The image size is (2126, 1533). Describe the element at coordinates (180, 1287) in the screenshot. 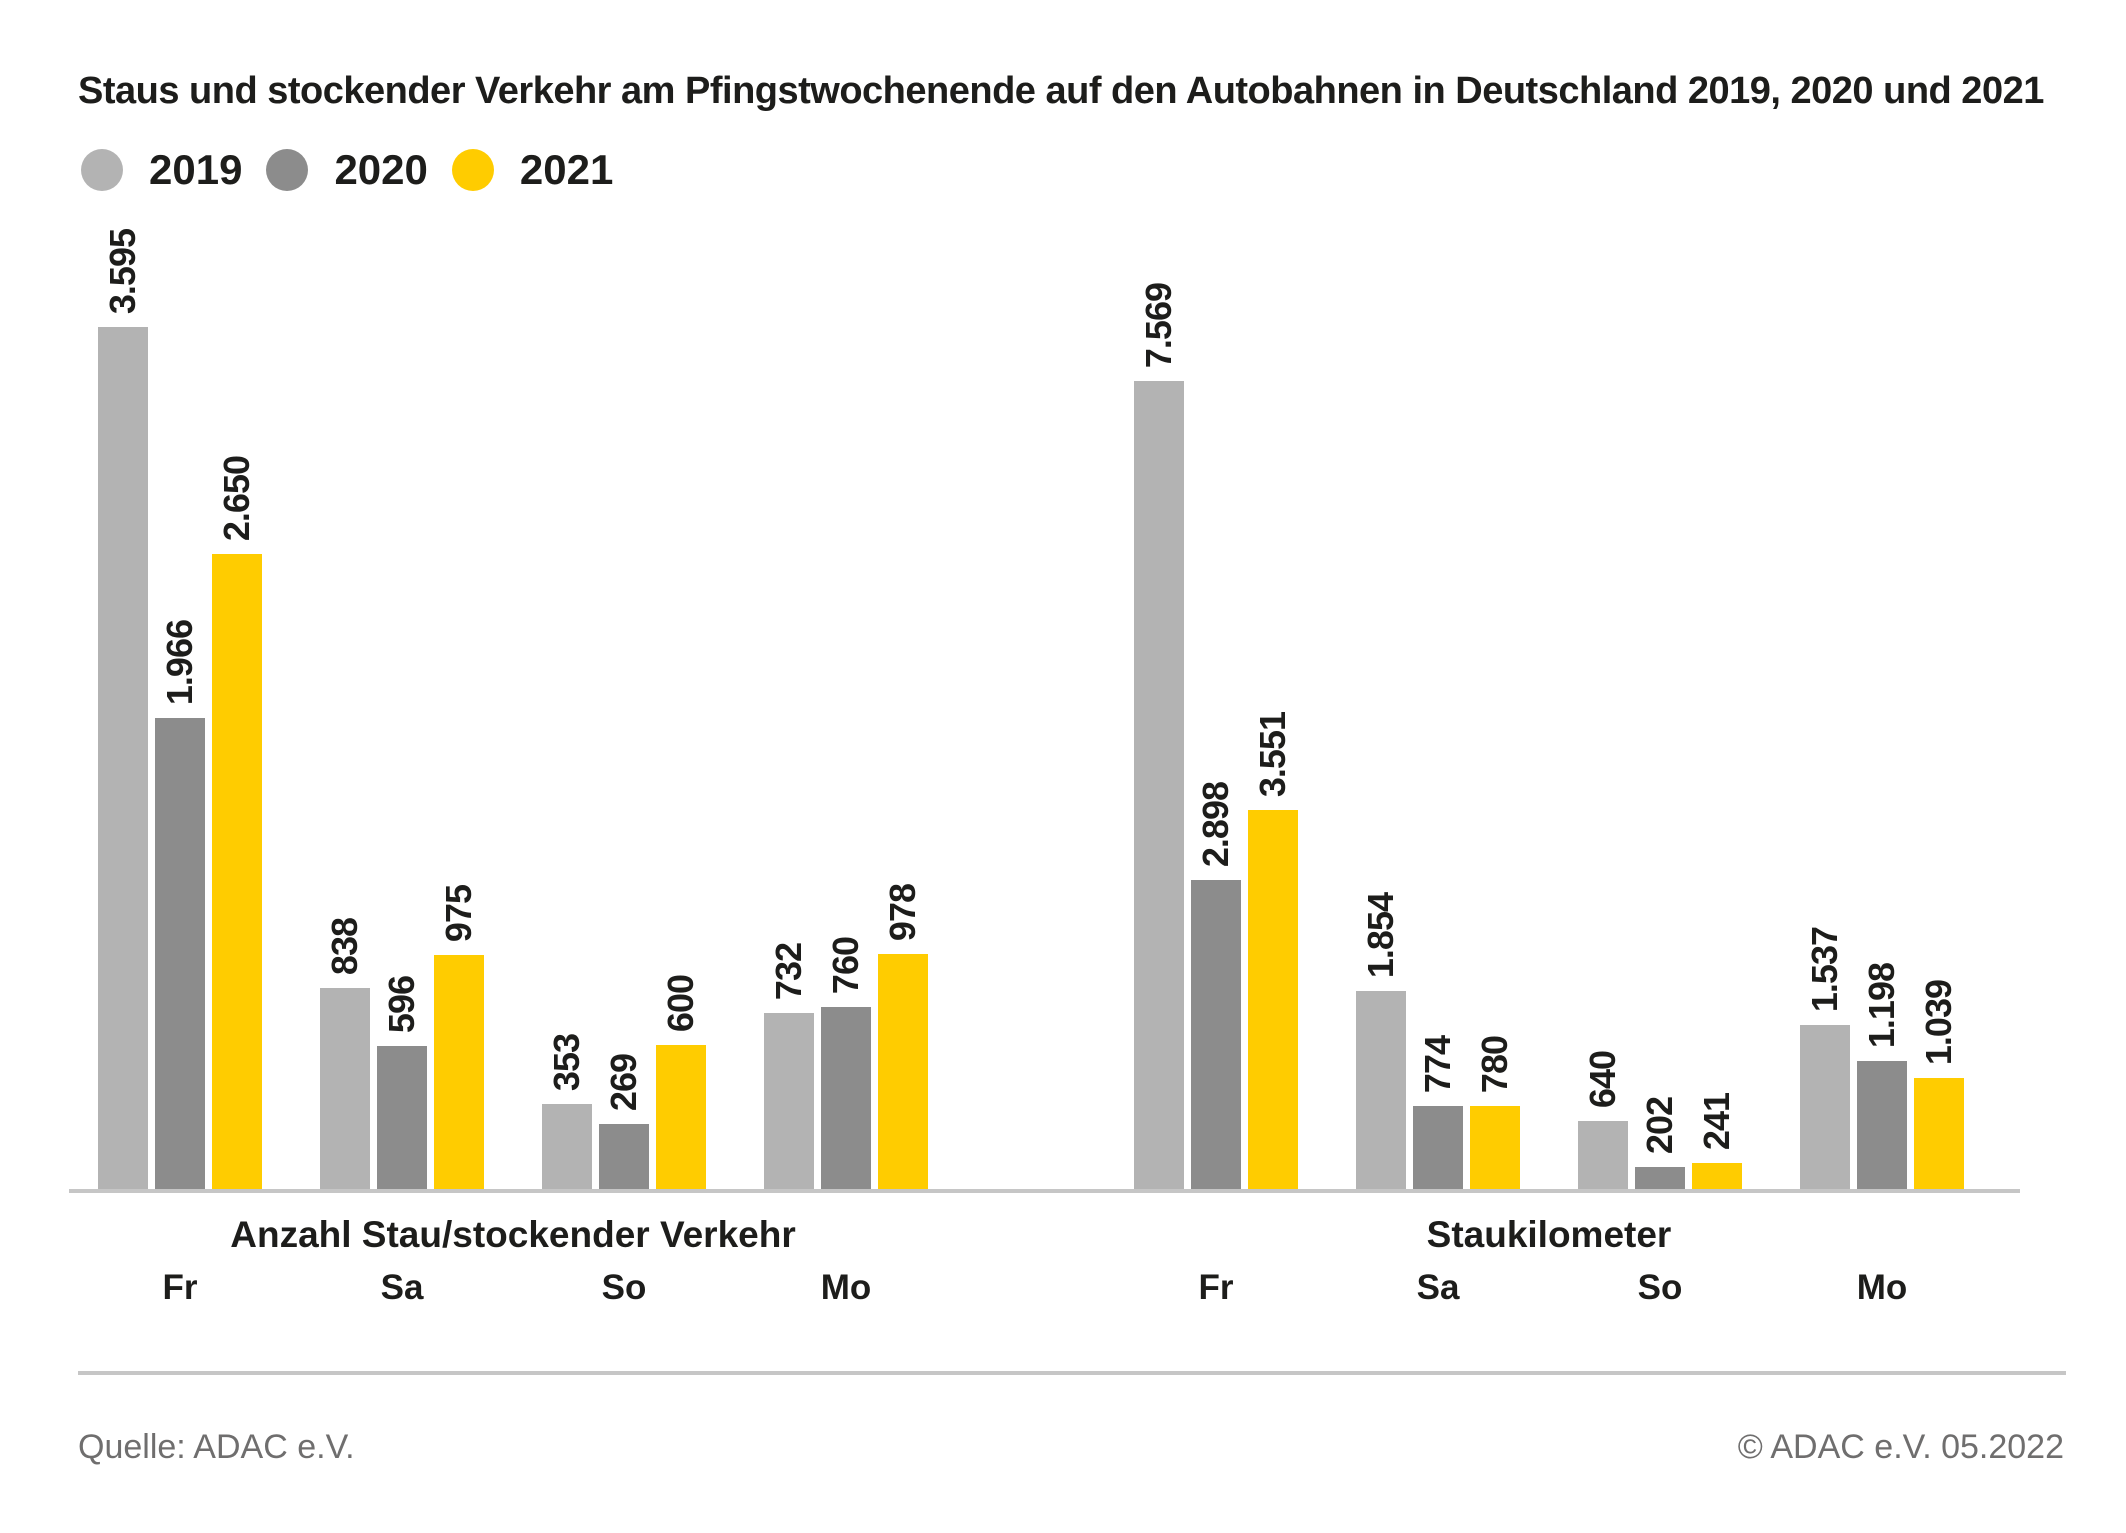

I see `day-label-fr: Fr` at that location.